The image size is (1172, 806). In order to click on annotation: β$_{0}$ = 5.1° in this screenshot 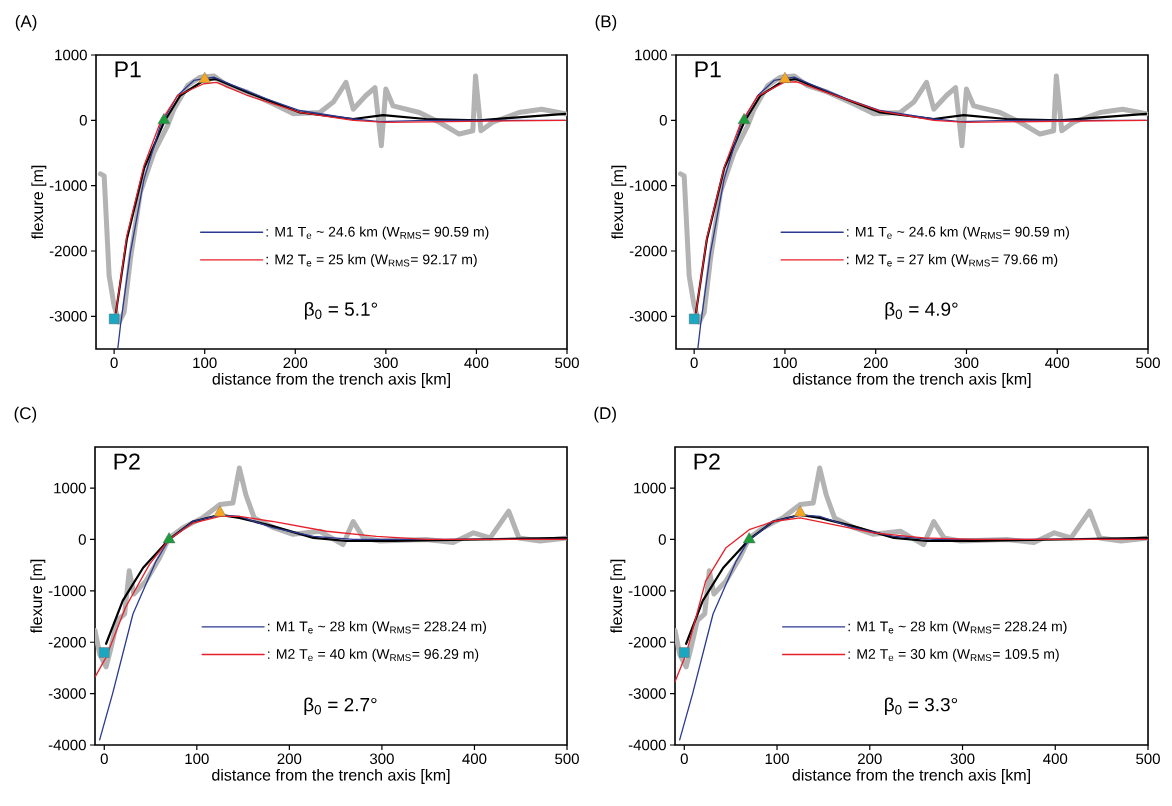, I will do `click(341, 310)`.